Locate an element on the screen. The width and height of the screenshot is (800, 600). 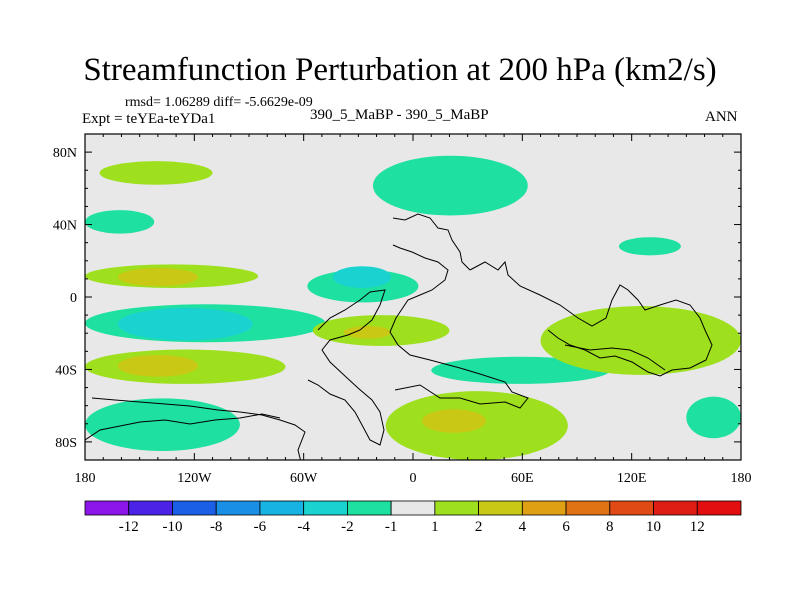
colorbar: -12 -10 -8 -6 -4 -2 -1 1 2 4 6 8 10 12 is located at coordinates (413, 517).